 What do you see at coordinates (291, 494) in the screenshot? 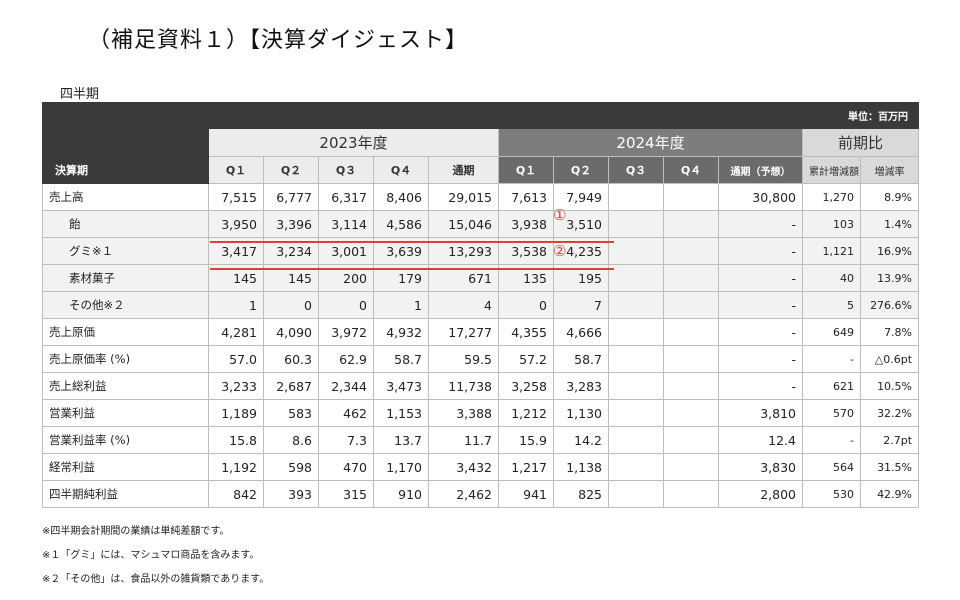
I see `table-cell: 393` at bounding box center [291, 494].